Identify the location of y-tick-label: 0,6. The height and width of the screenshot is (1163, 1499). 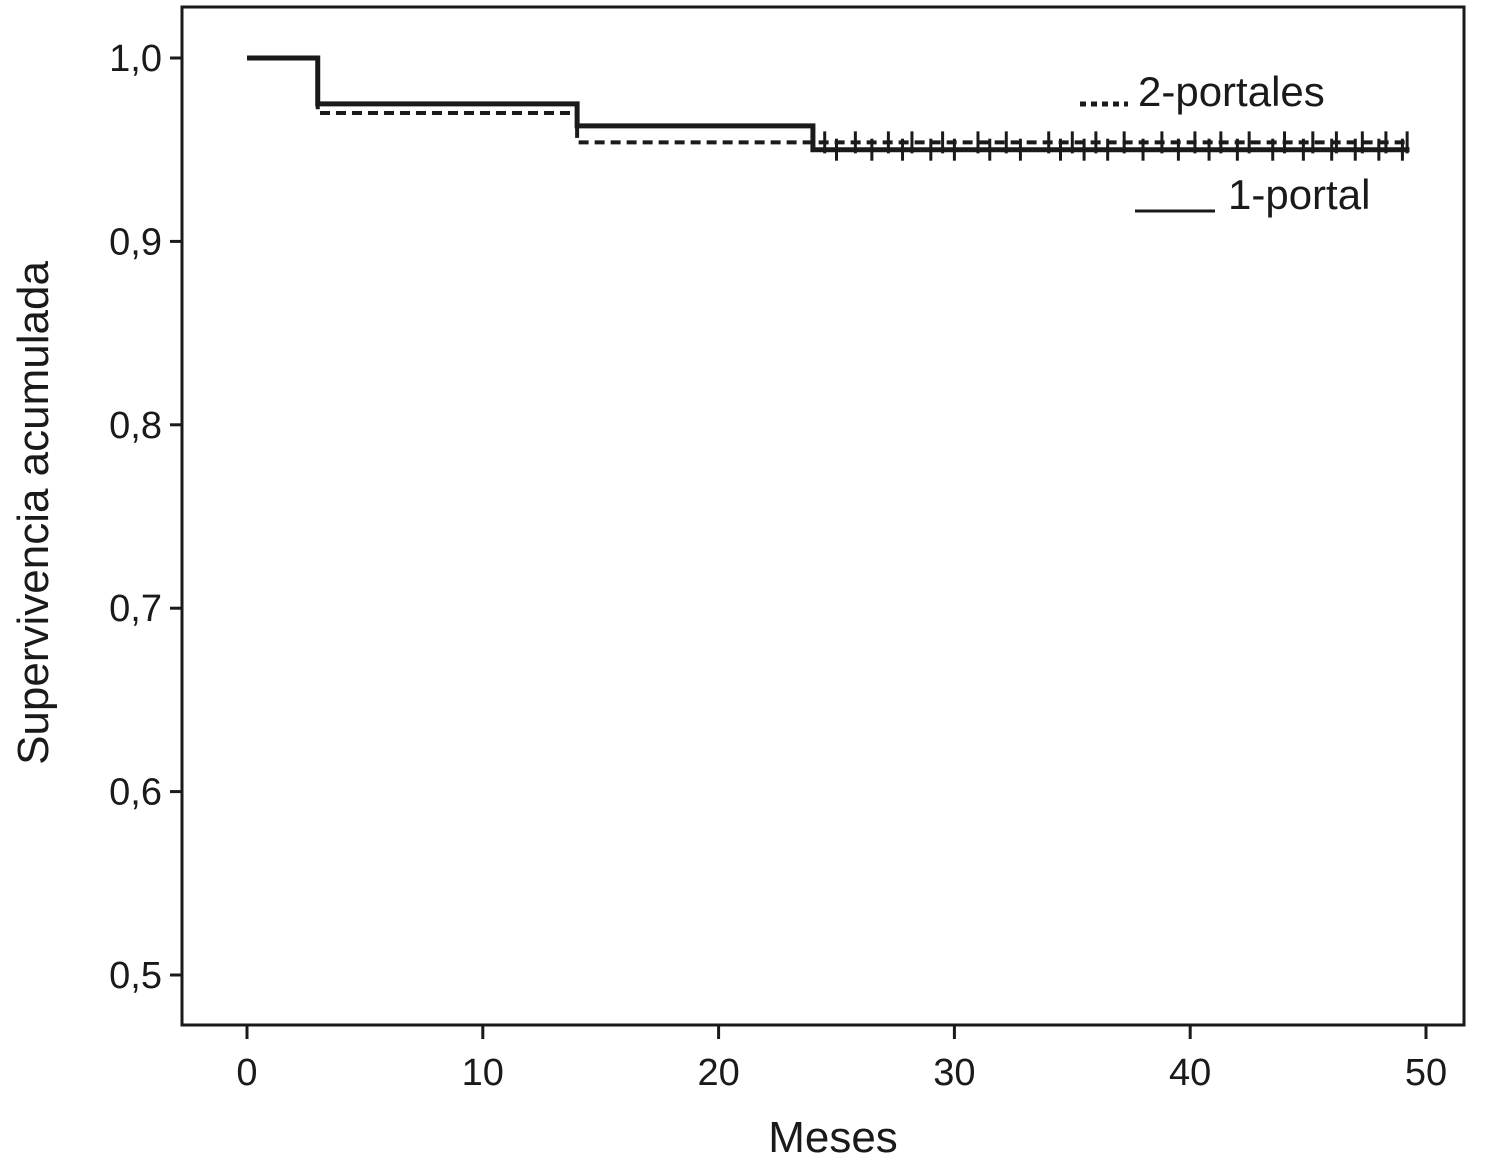
(135, 793).